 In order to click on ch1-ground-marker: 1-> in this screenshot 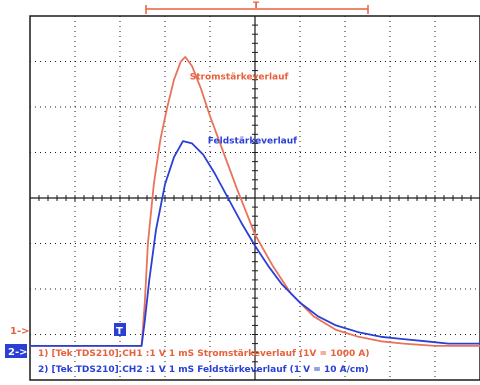, I will do `click(20, 331)`.